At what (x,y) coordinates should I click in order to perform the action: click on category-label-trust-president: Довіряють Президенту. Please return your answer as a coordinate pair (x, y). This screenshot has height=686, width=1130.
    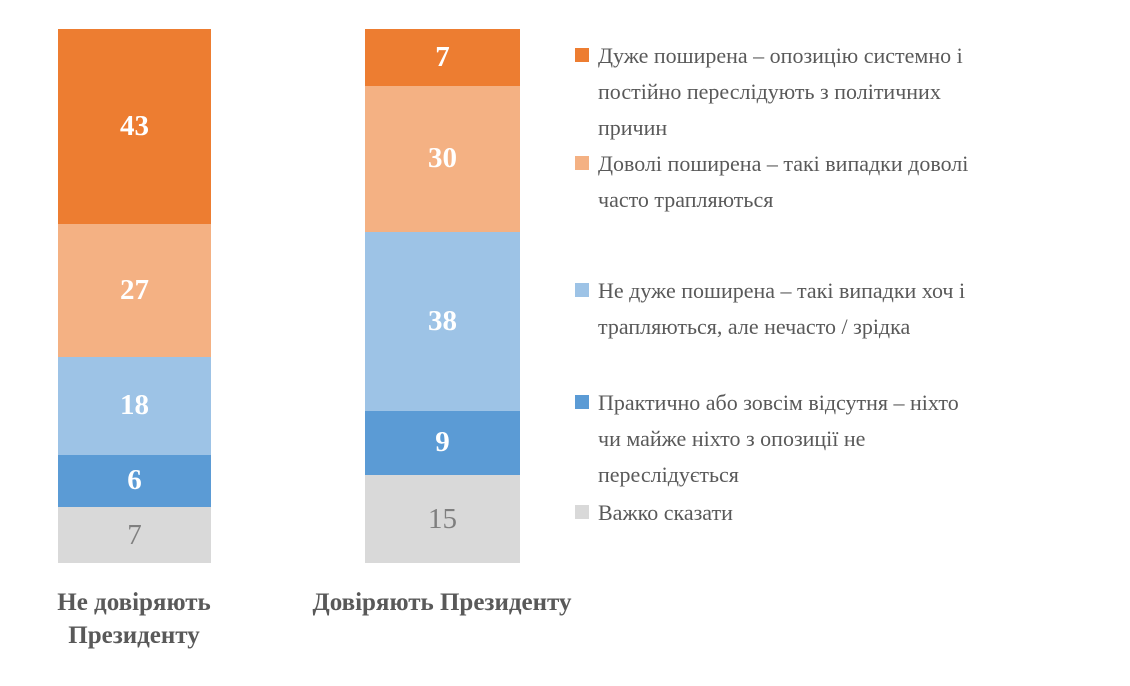
    Looking at the image, I should click on (442, 602).